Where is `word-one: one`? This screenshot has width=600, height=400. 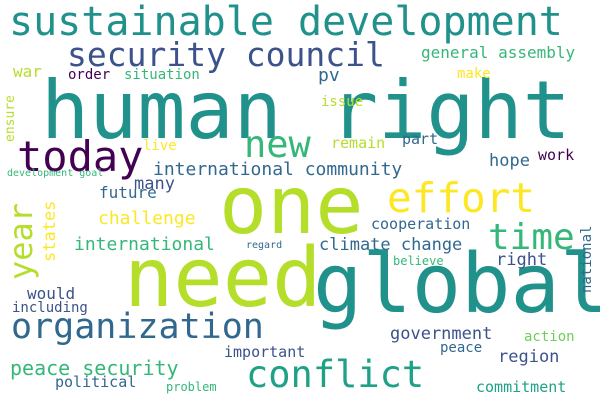 word-one: one is located at coordinates (291, 205).